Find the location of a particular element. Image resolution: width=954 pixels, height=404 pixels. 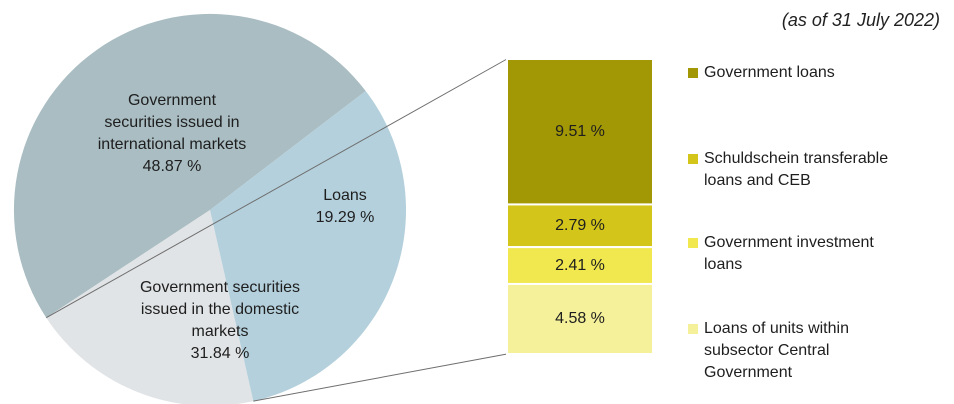

bar-segment-government-investment-loans is located at coordinates (580, 265).